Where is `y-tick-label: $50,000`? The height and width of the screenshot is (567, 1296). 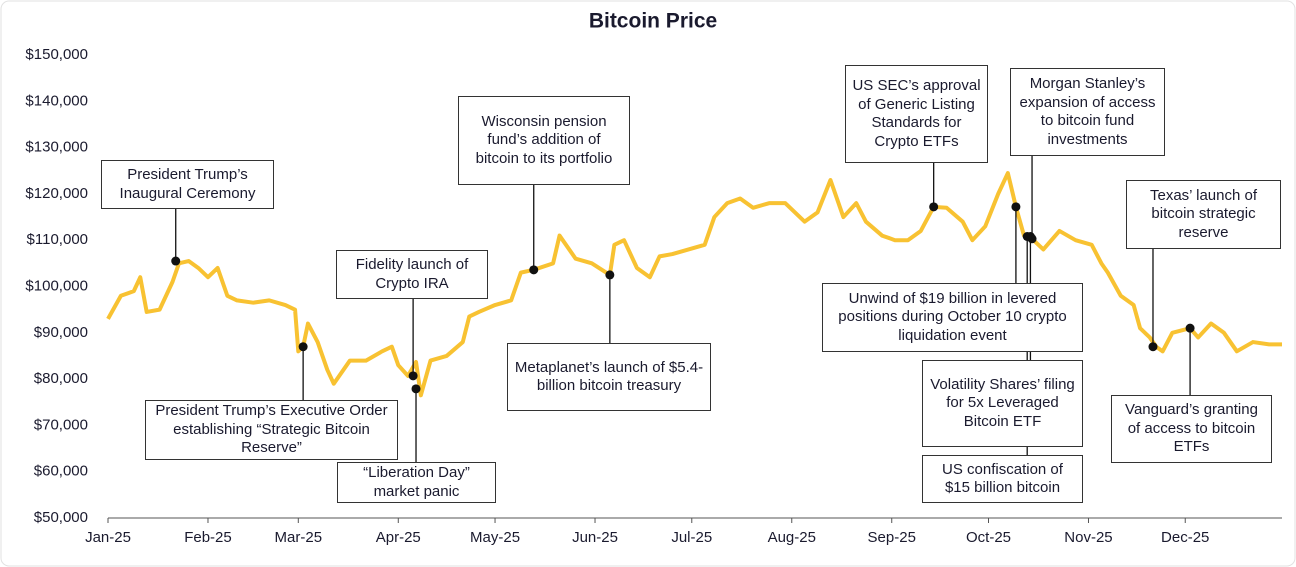 y-tick-label: $50,000 is located at coordinates (61, 517).